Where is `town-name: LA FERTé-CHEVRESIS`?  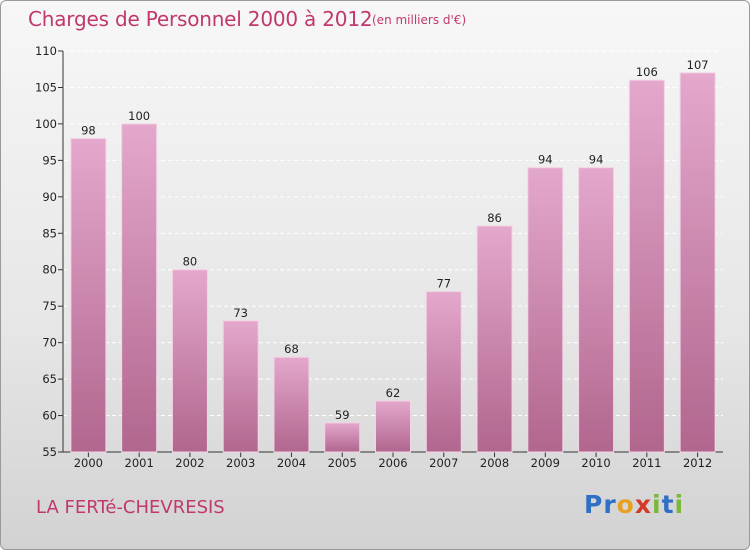
town-name: LA FERTé-CHEVRESIS is located at coordinates (130, 507).